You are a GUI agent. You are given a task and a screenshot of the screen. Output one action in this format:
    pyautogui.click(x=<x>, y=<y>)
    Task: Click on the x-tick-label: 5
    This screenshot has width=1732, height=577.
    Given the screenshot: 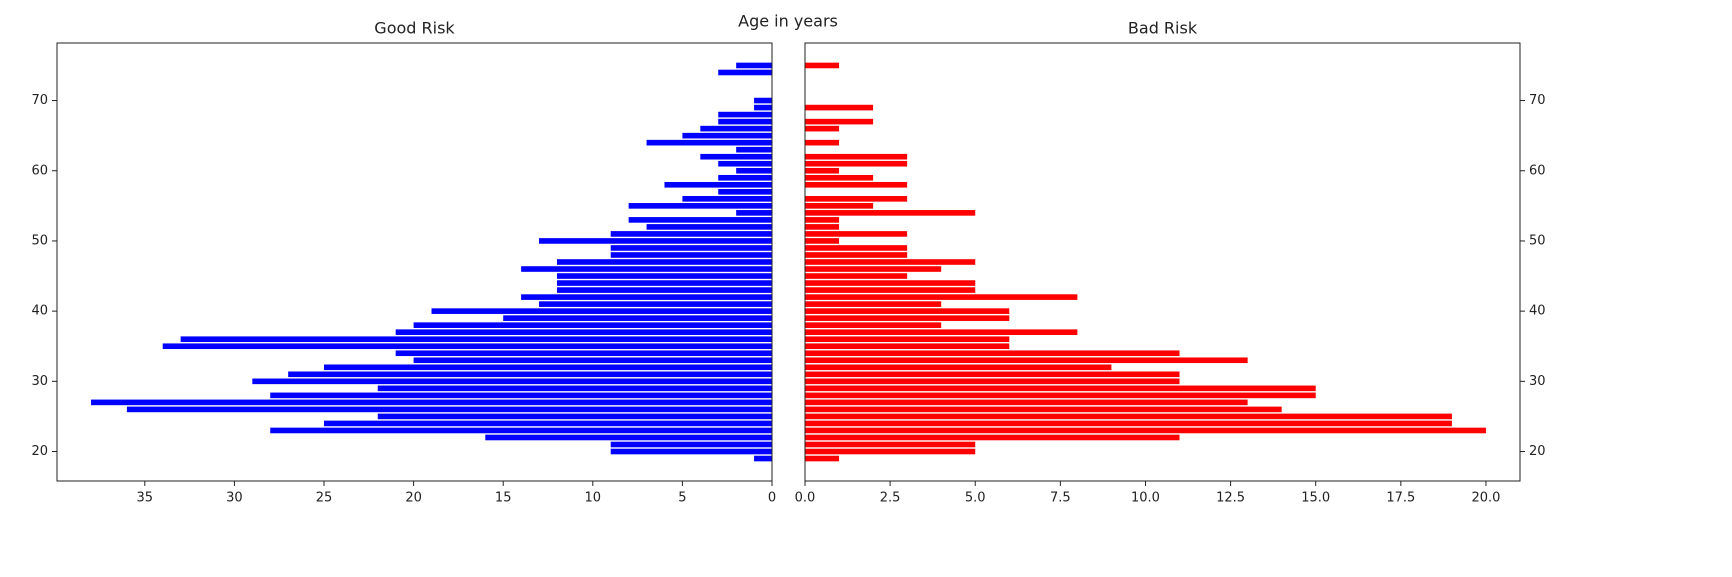 What is the action you would take?
    pyautogui.click(x=682, y=498)
    